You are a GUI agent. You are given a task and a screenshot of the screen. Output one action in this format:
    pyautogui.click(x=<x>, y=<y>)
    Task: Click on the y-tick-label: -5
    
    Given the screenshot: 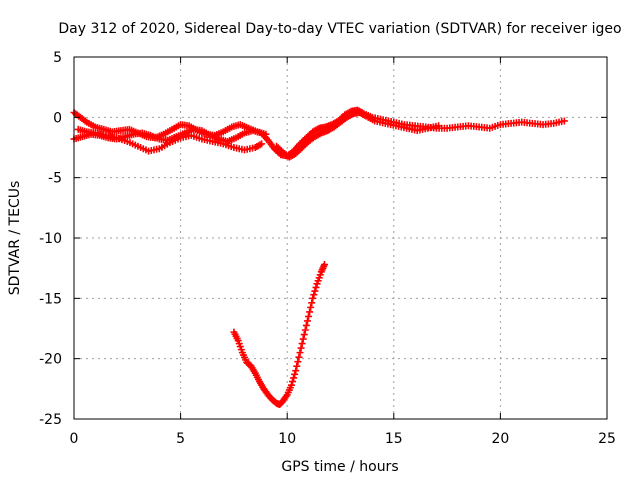 What is the action you would take?
    pyautogui.click(x=55, y=179)
    